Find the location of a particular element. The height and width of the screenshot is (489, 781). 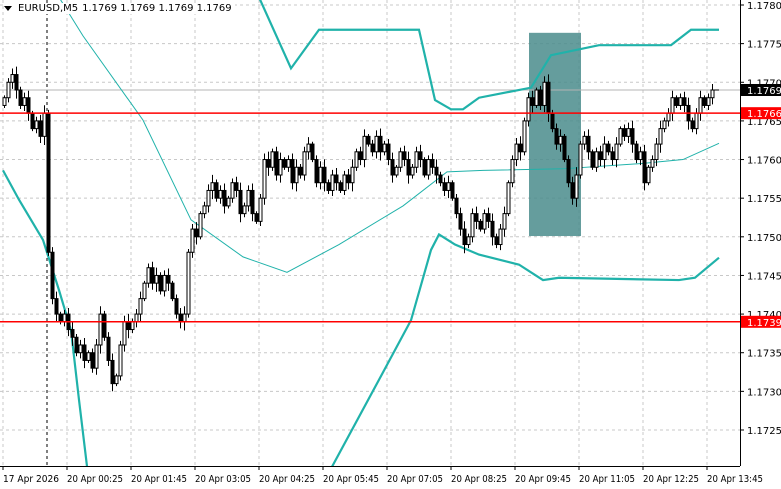

price-tick-label: 1.1725 is located at coordinates (764, 431).